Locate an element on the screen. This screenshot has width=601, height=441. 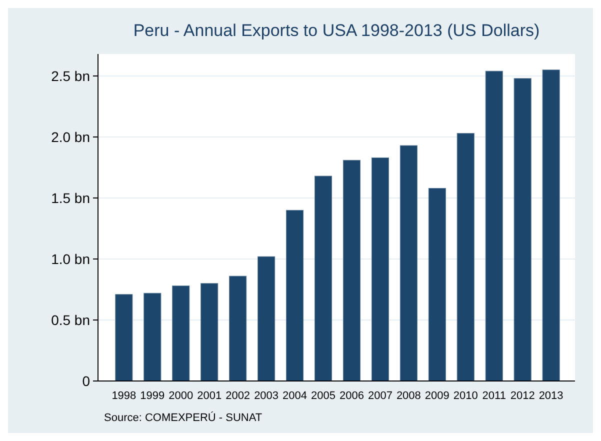
x-tick-label: 1999 is located at coordinates (152, 396).